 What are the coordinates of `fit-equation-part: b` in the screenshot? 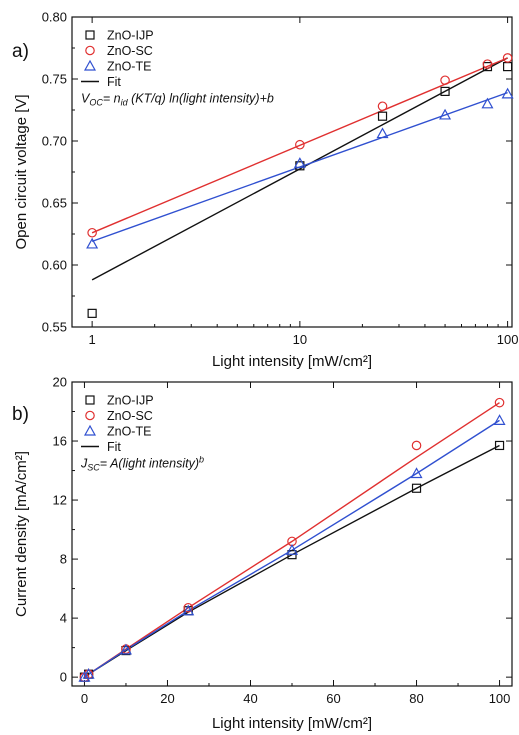 It's located at (201, 460).